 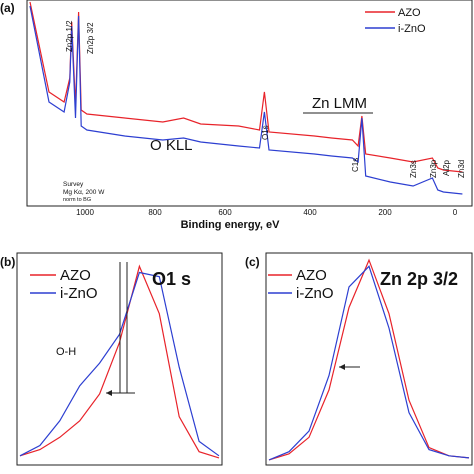 I want to click on annotation-al2p: Al2p, so click(x=446, y=167).